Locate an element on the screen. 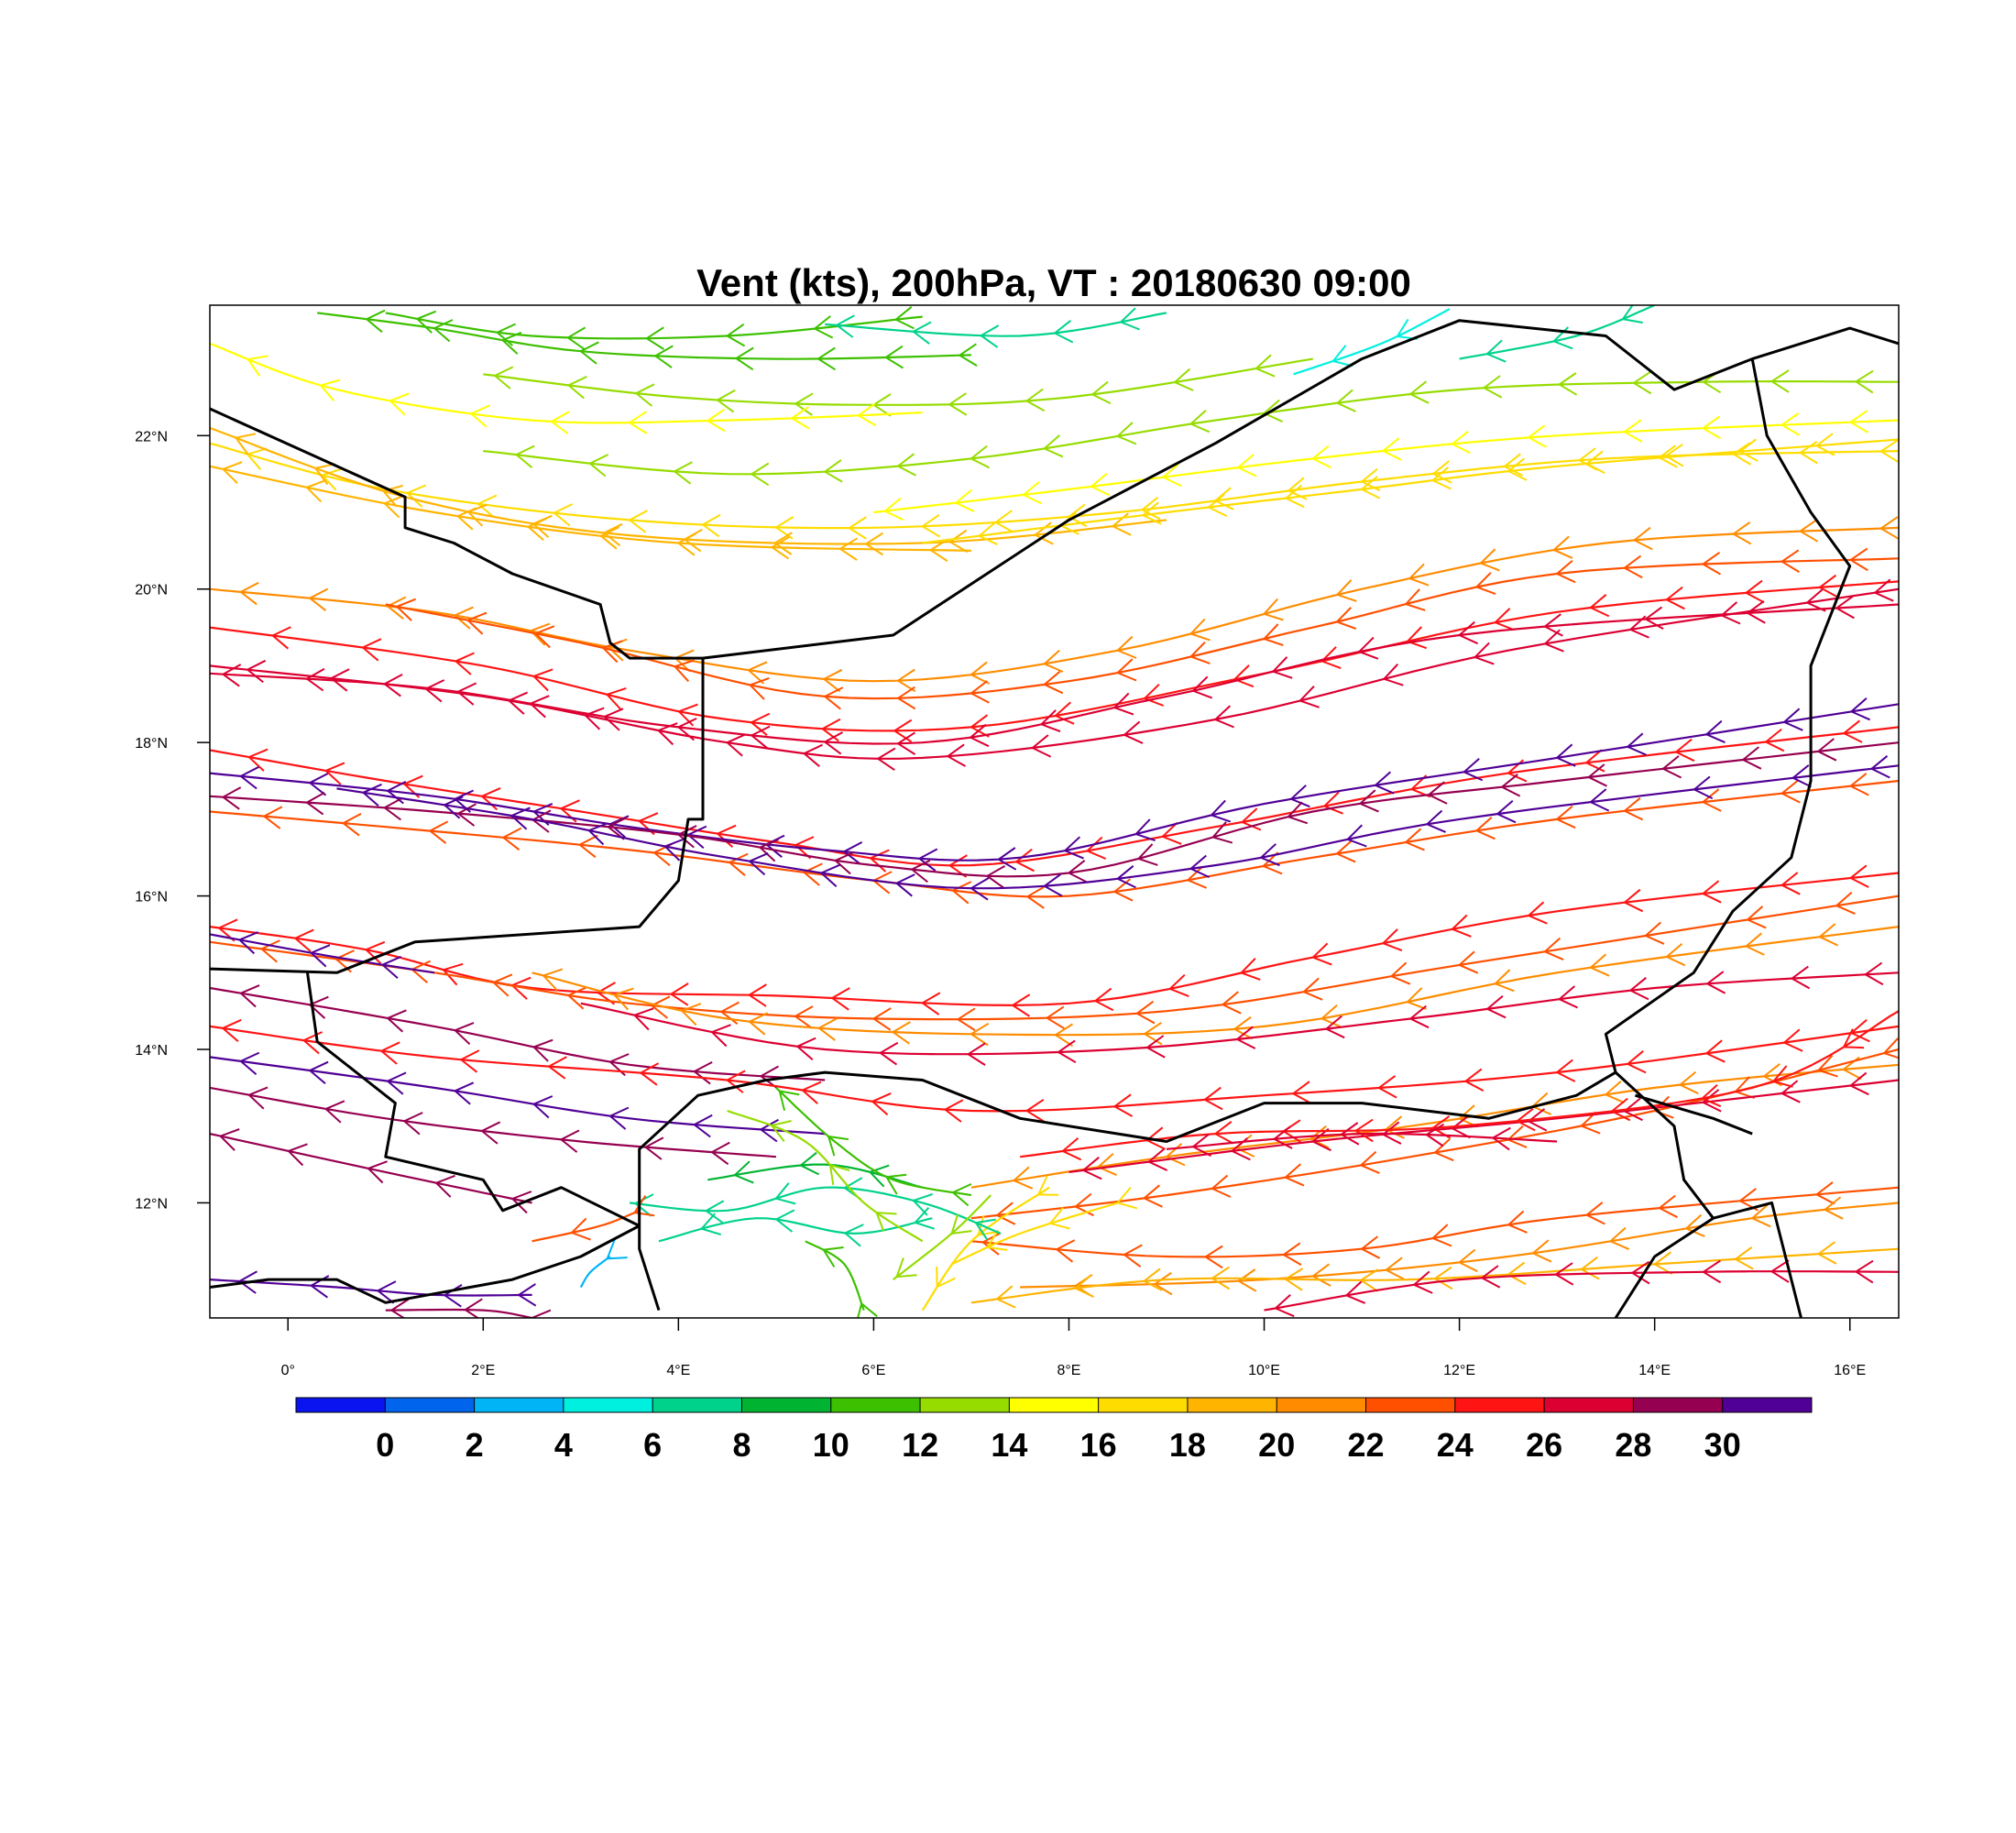 This screenshot has width=2016, height=1833. y-tick-label: 18°N is located at coordinates (151, 744).